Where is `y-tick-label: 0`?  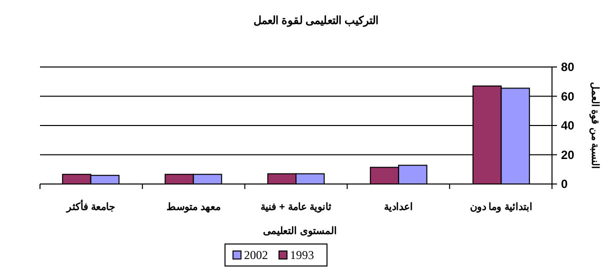 y-tick-label: 0 is located at coordinates (564, 184).